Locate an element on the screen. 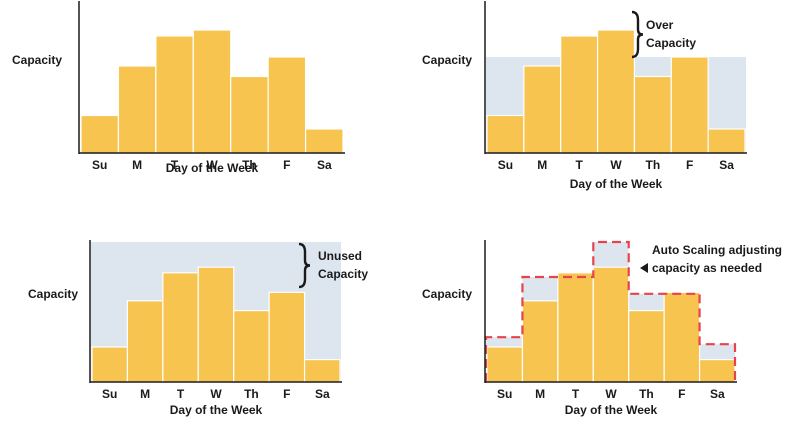 The width and height of the screenshot is (786, 431). arrow-head-icon is located at coordinates (644, 268).